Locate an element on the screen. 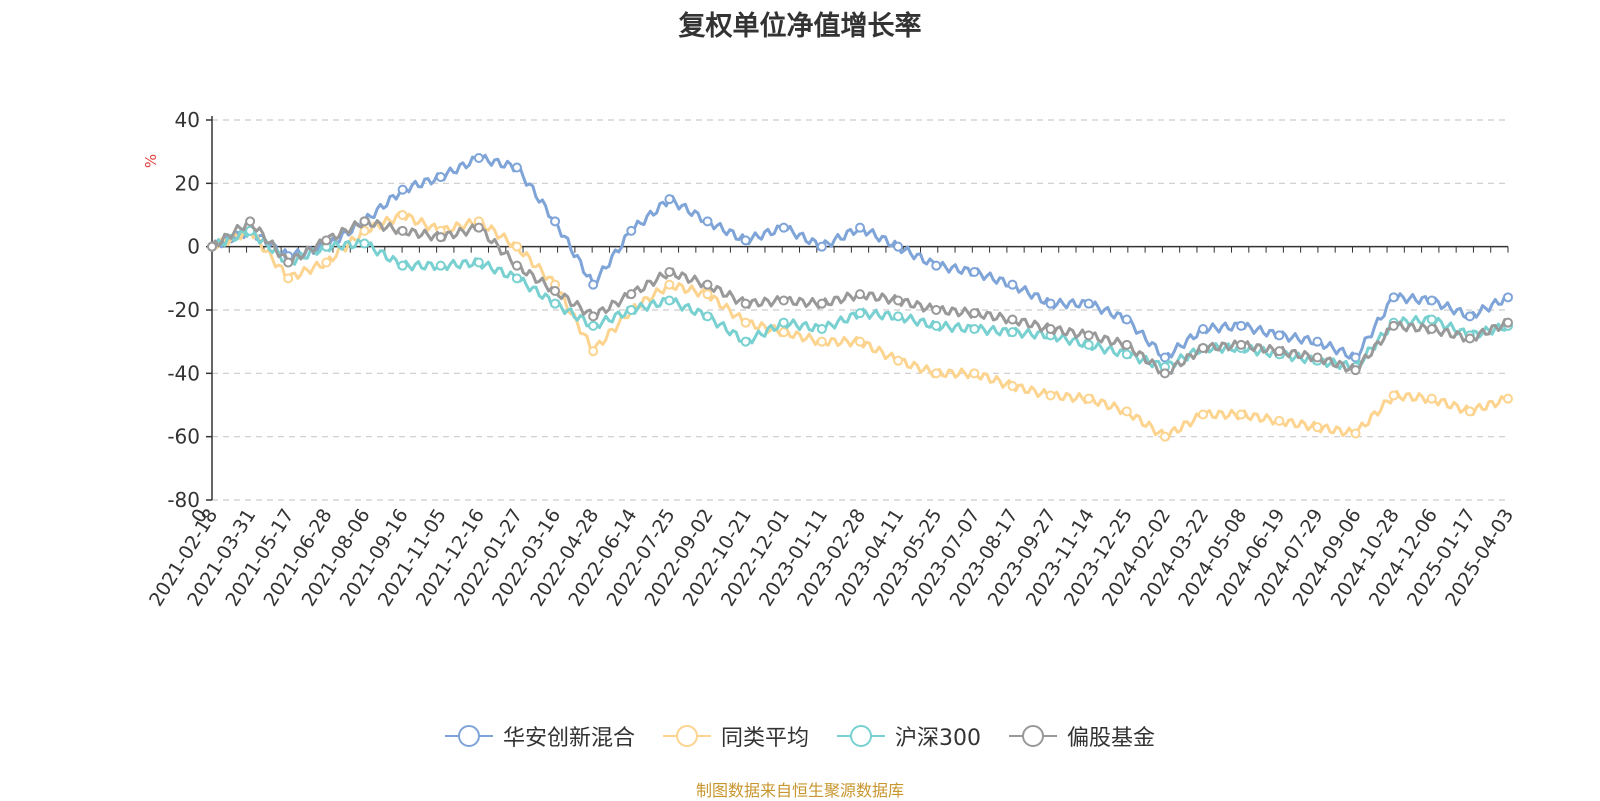 This screenshot has width=1600, height=801. series-line is located at coordinates (860, 299).